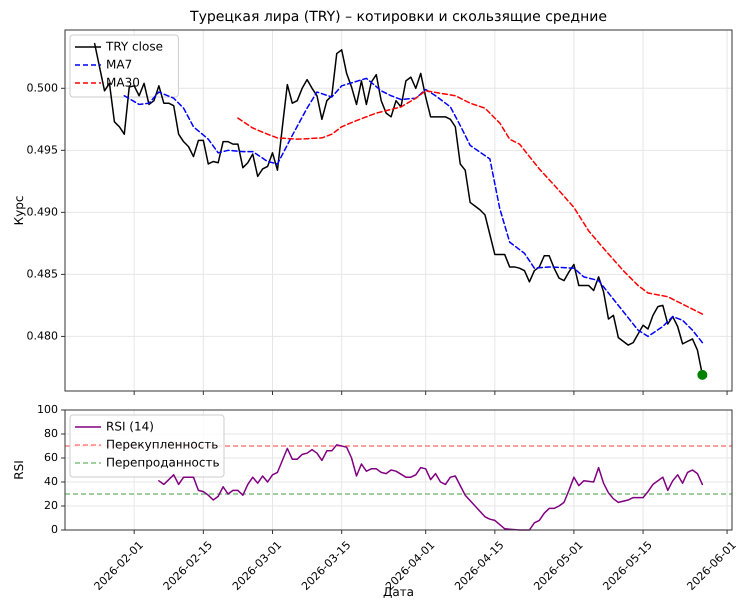 This screenshot has height=606, width=753. I want to click on y-tick-label: 100, so click(47, 409).